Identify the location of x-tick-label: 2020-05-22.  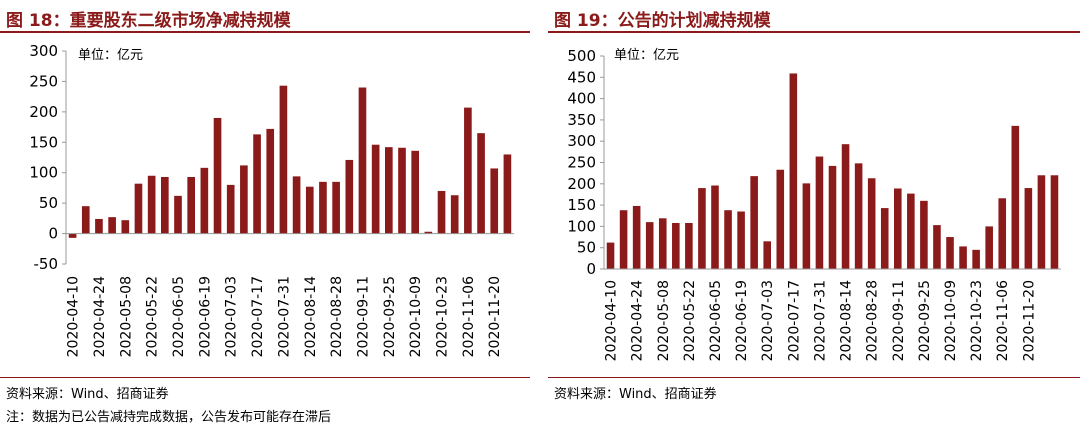
(153, 316).